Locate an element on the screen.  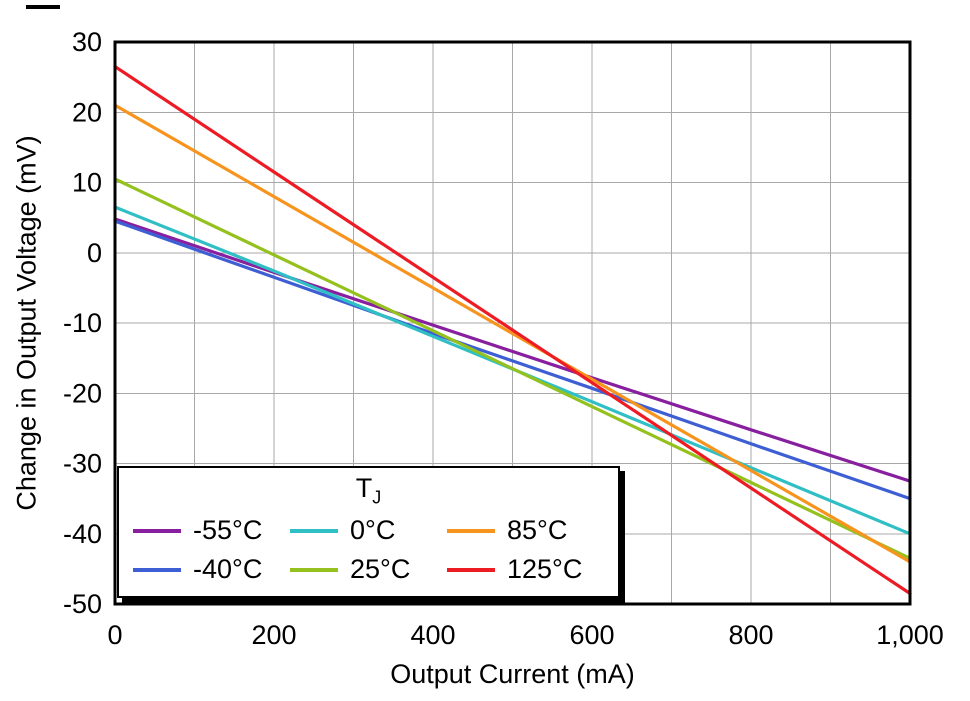
y-tick-label: 30 is located at coordinates (87, 42).